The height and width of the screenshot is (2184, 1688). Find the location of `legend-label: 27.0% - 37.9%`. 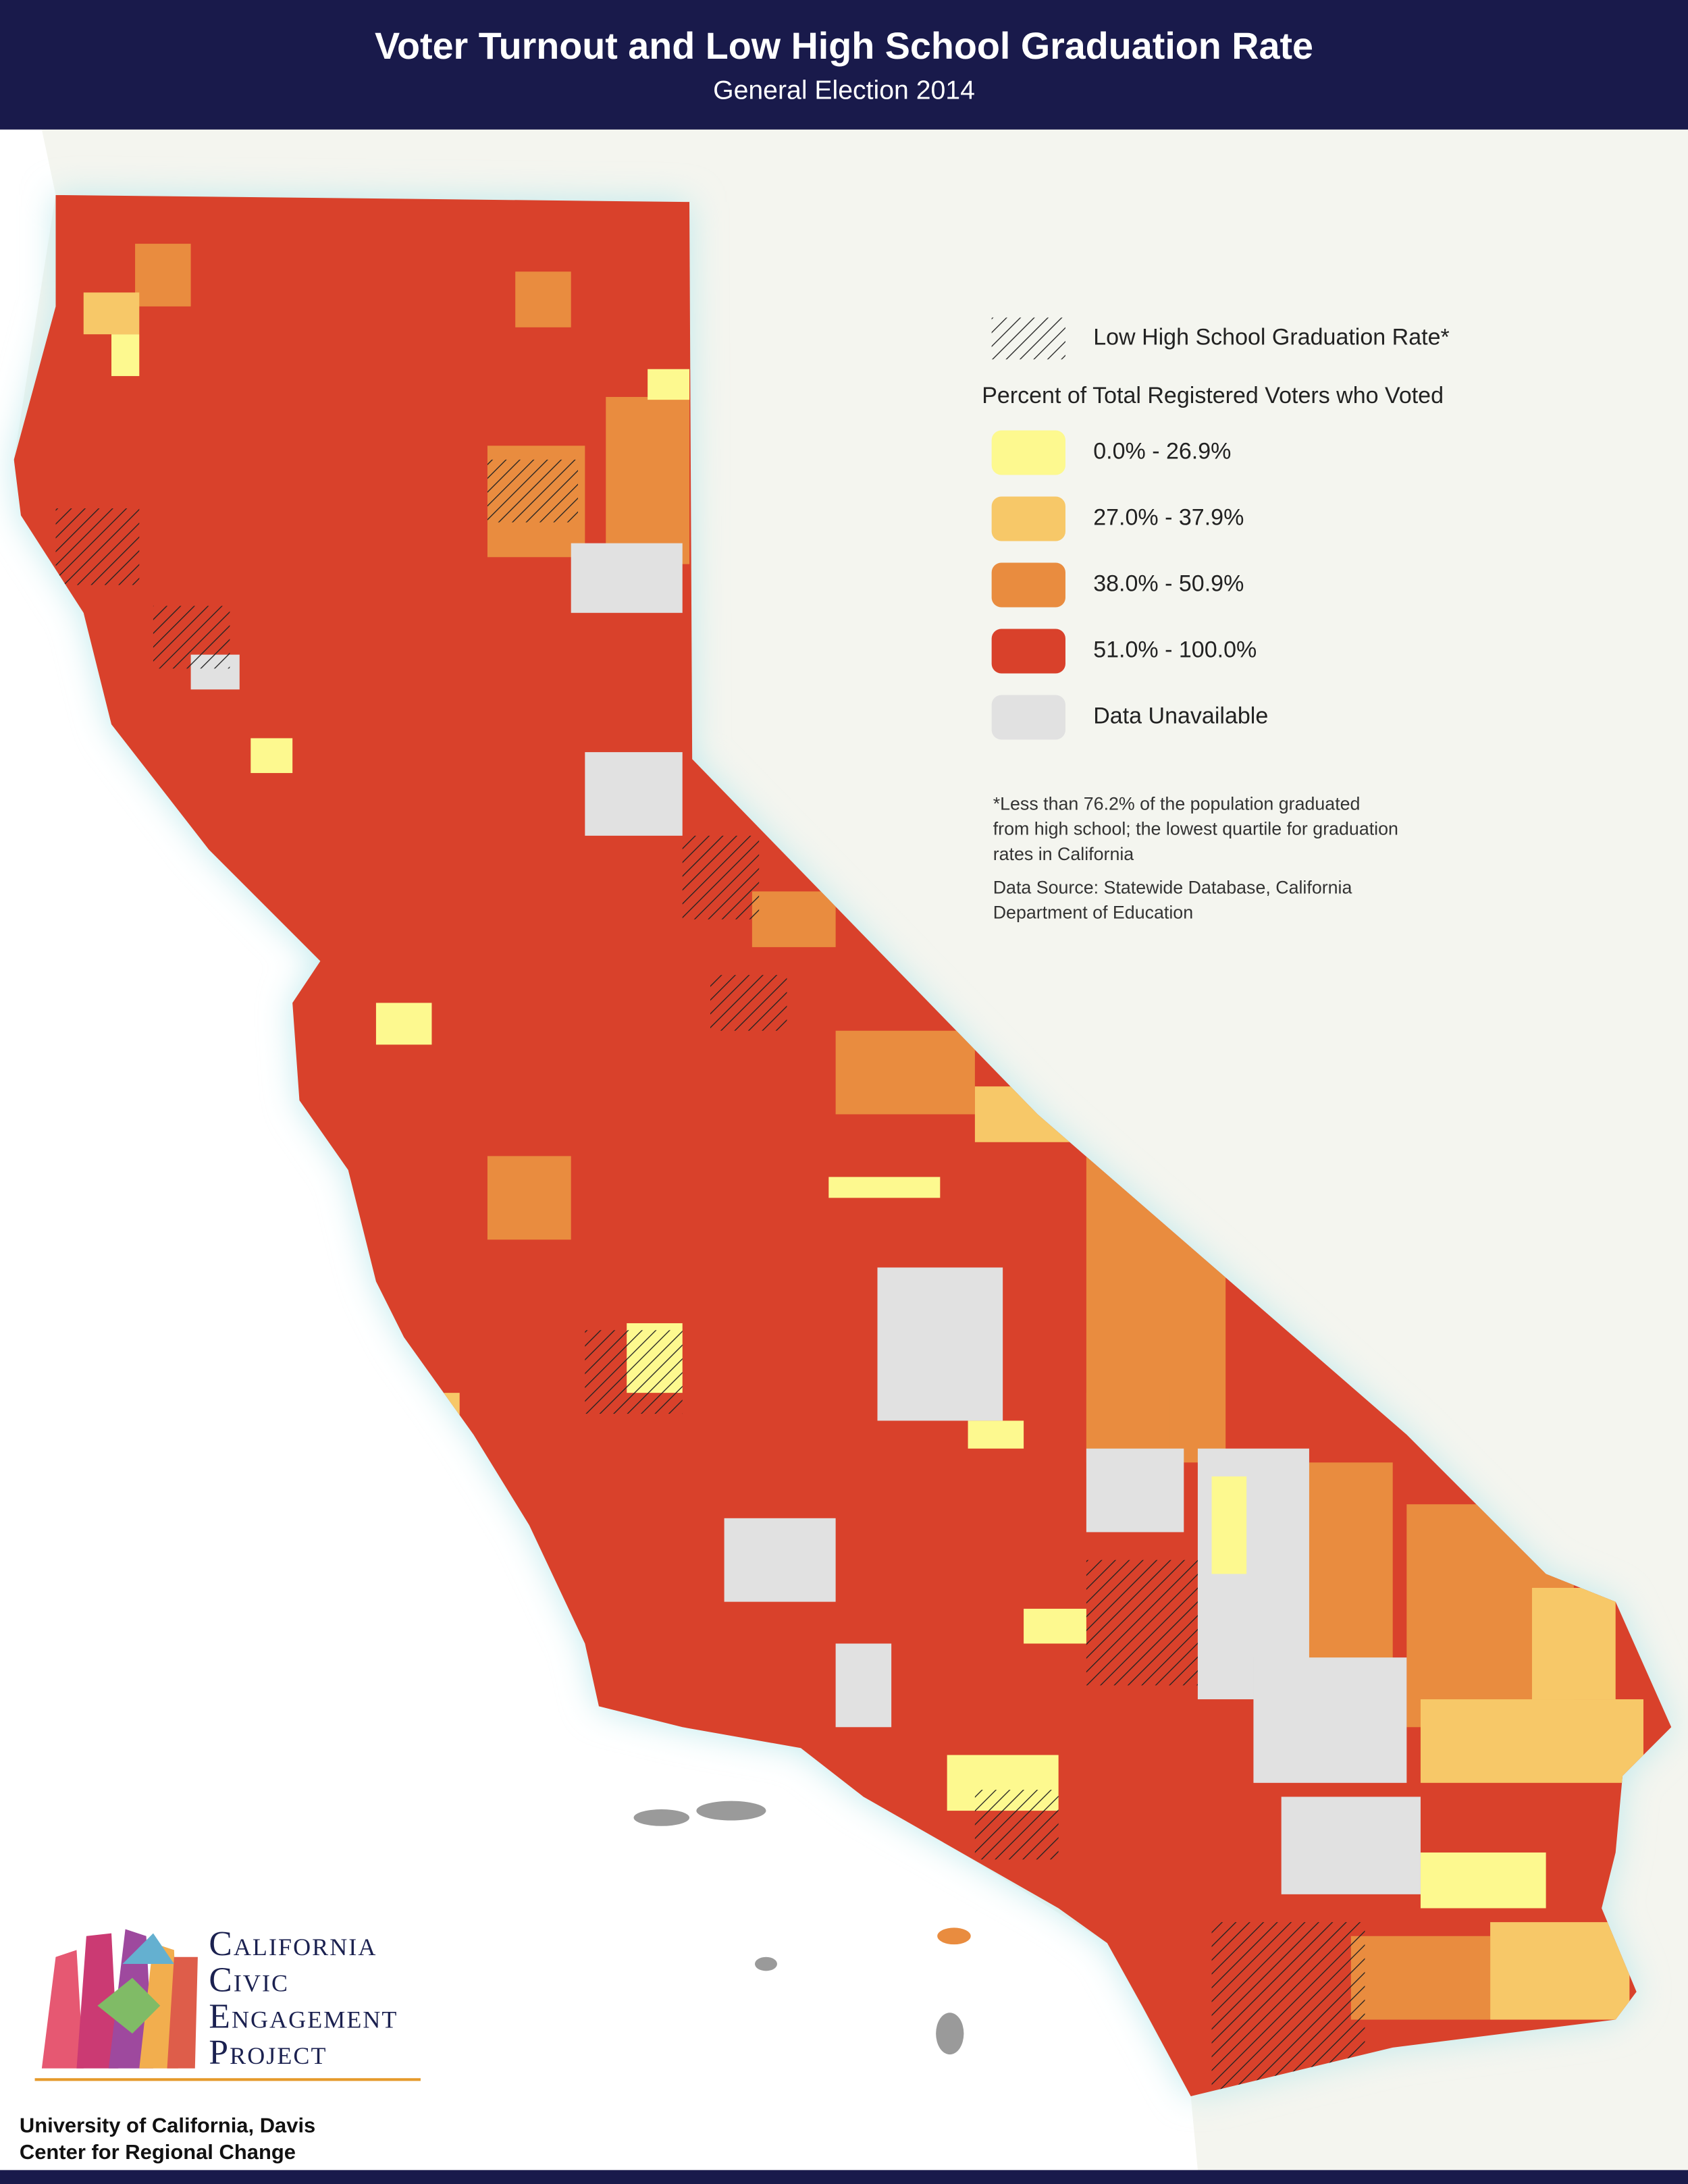

legend-label: 27.0% - 37.9% is located at coordinates (1168, 518).